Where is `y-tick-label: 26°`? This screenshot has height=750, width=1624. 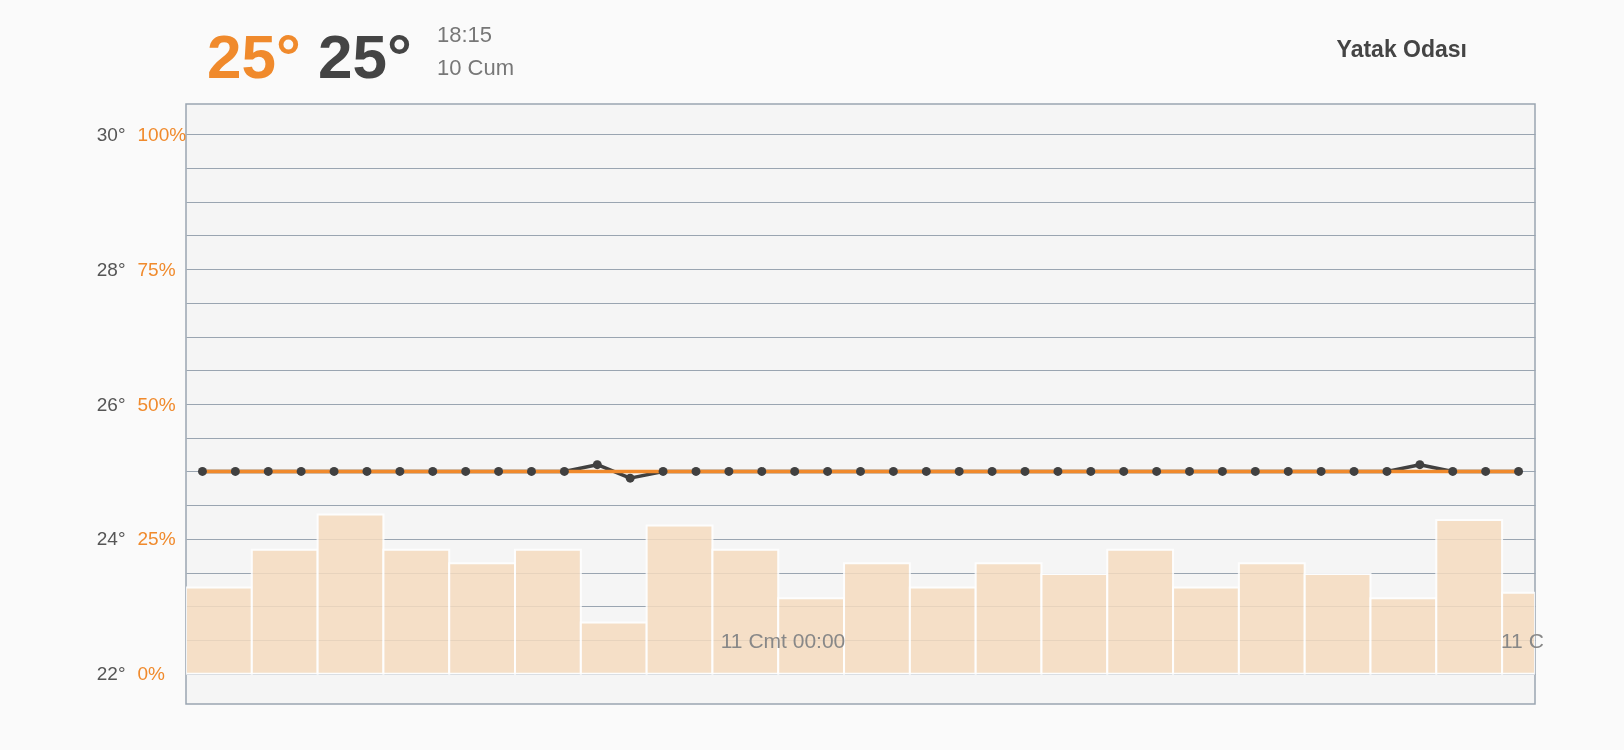 y-tick-label: 26° is located at coordinates (111, 404).